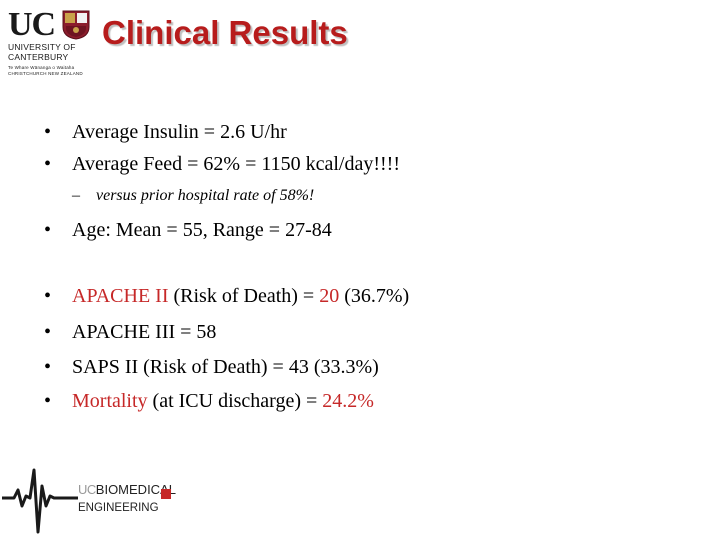 This screenshot has height=540, width=720. What do you see at coordinates (38, 57) in the screenshot?
I see `logo-line-2: CANTERBURY` at bounding box center [38, 57].